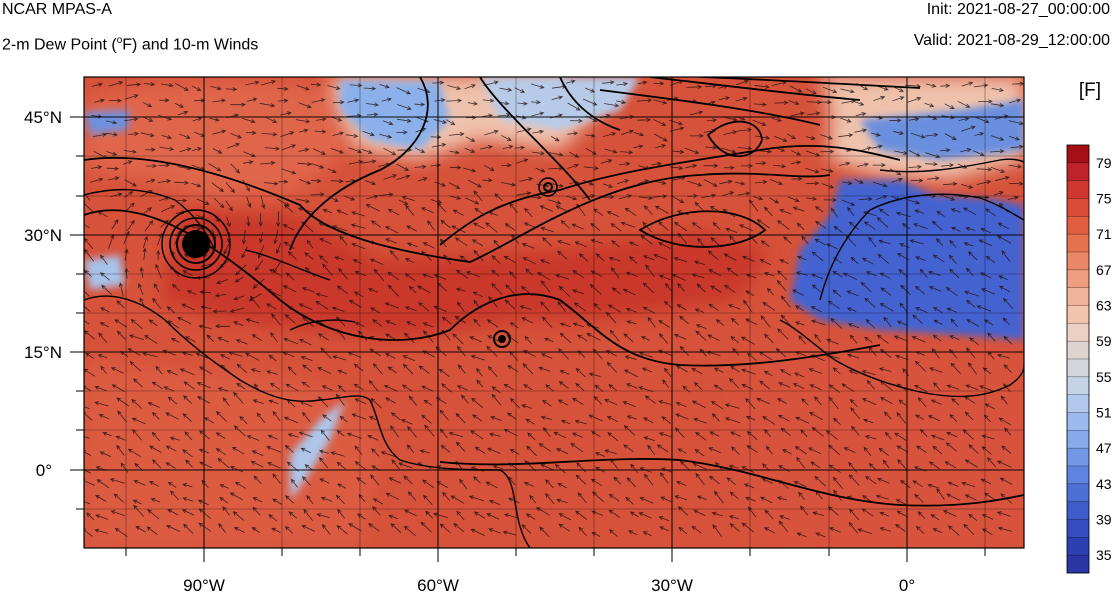  I want to click on valid-time: Valid: 2021-08-29_12:00:00, so click(1011, 40).